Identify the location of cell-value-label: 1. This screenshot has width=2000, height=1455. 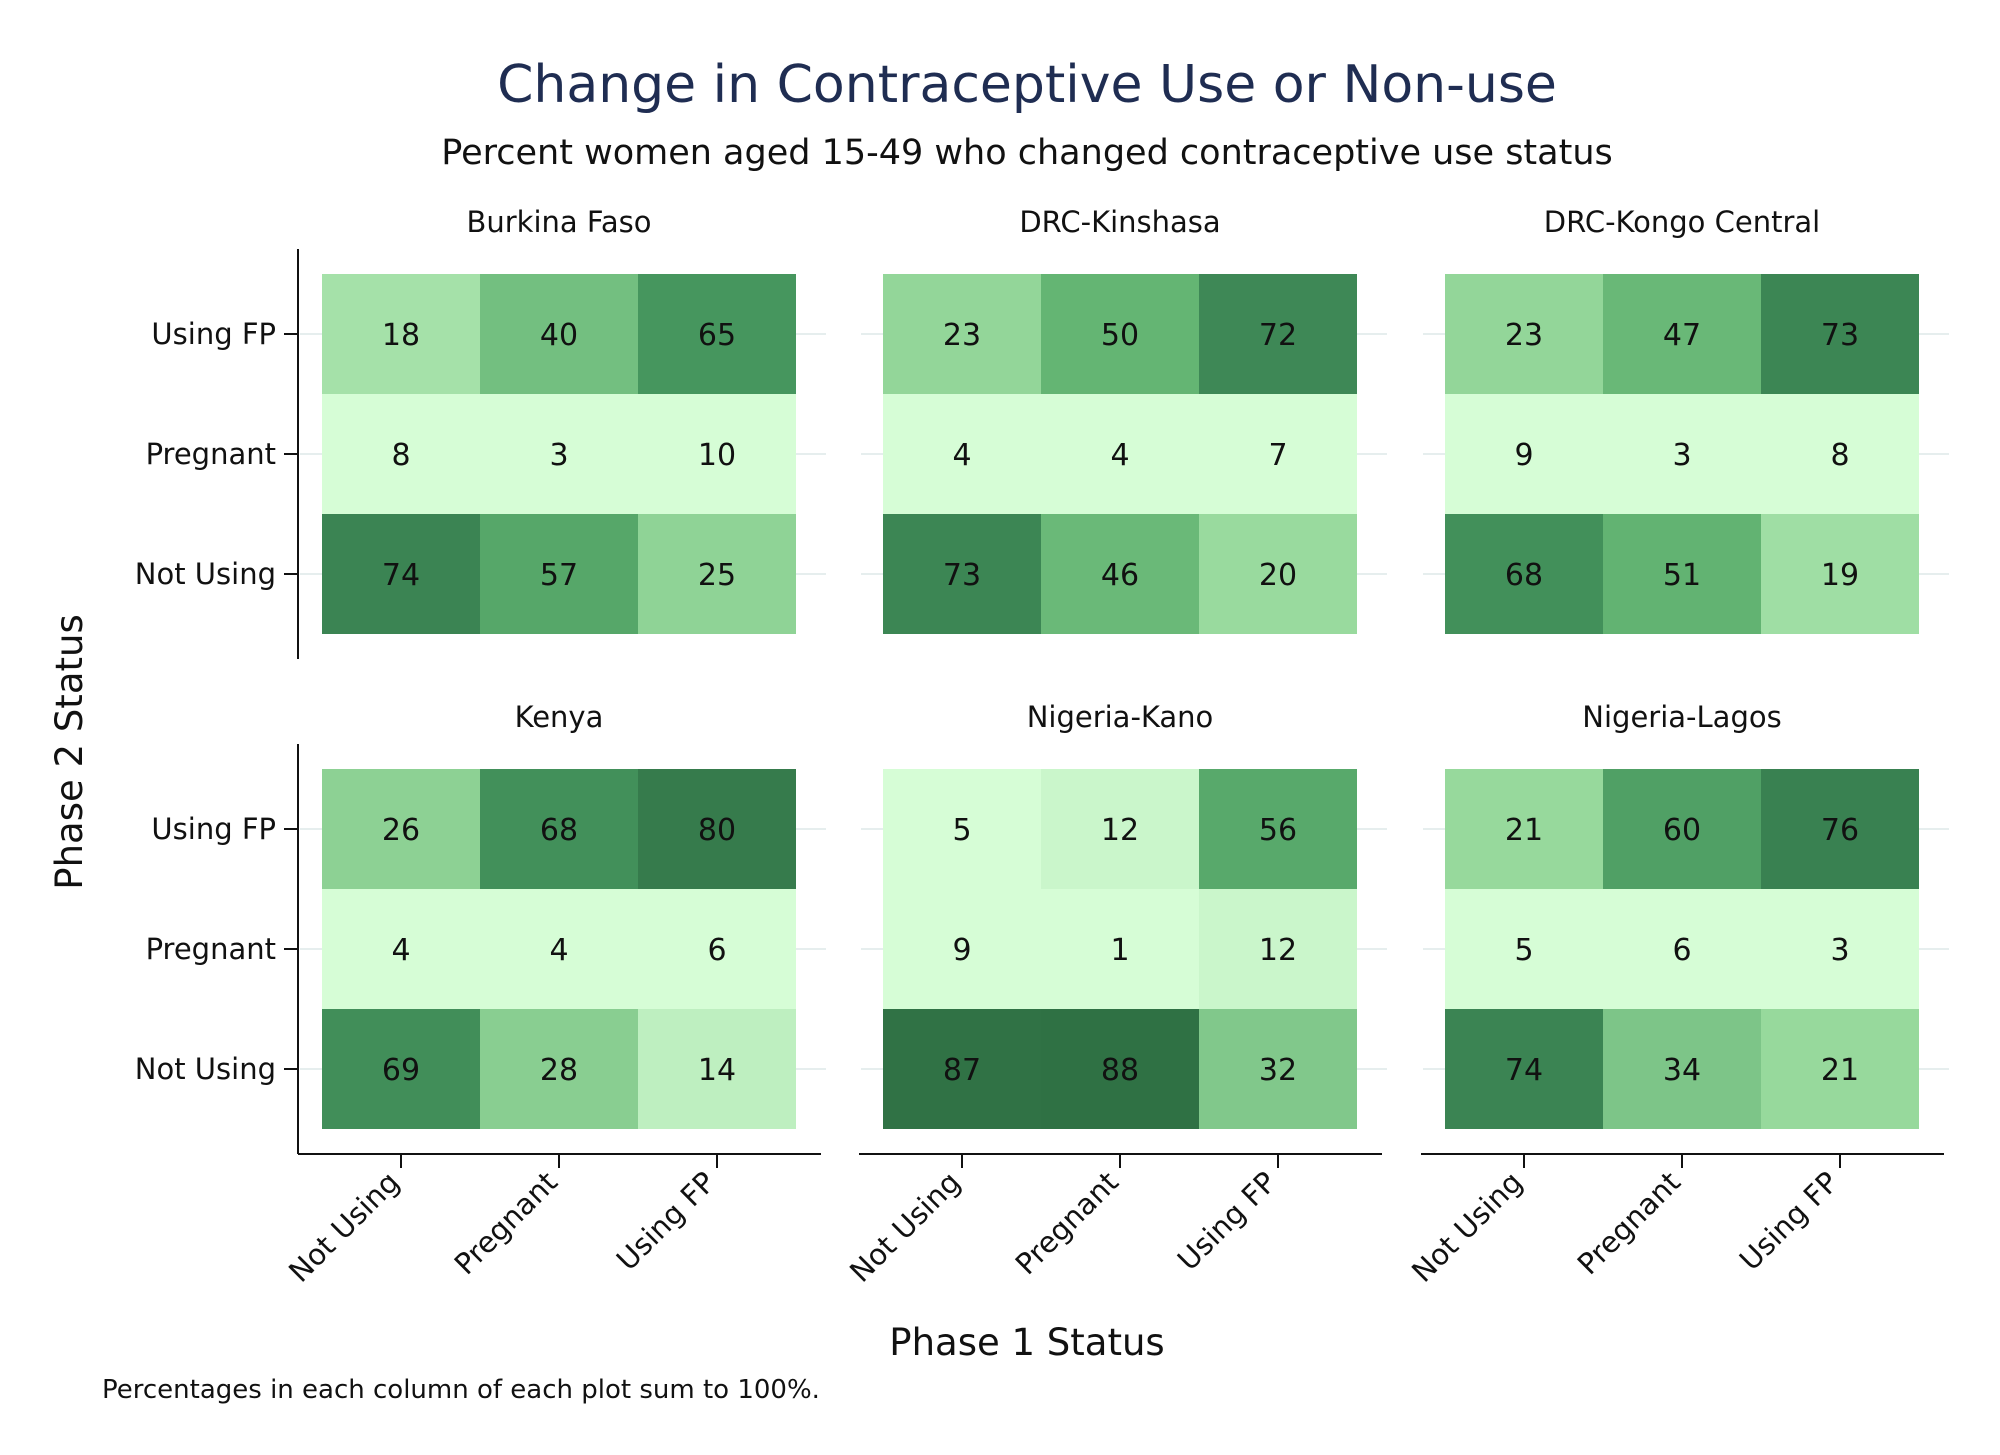
(1119, 950).